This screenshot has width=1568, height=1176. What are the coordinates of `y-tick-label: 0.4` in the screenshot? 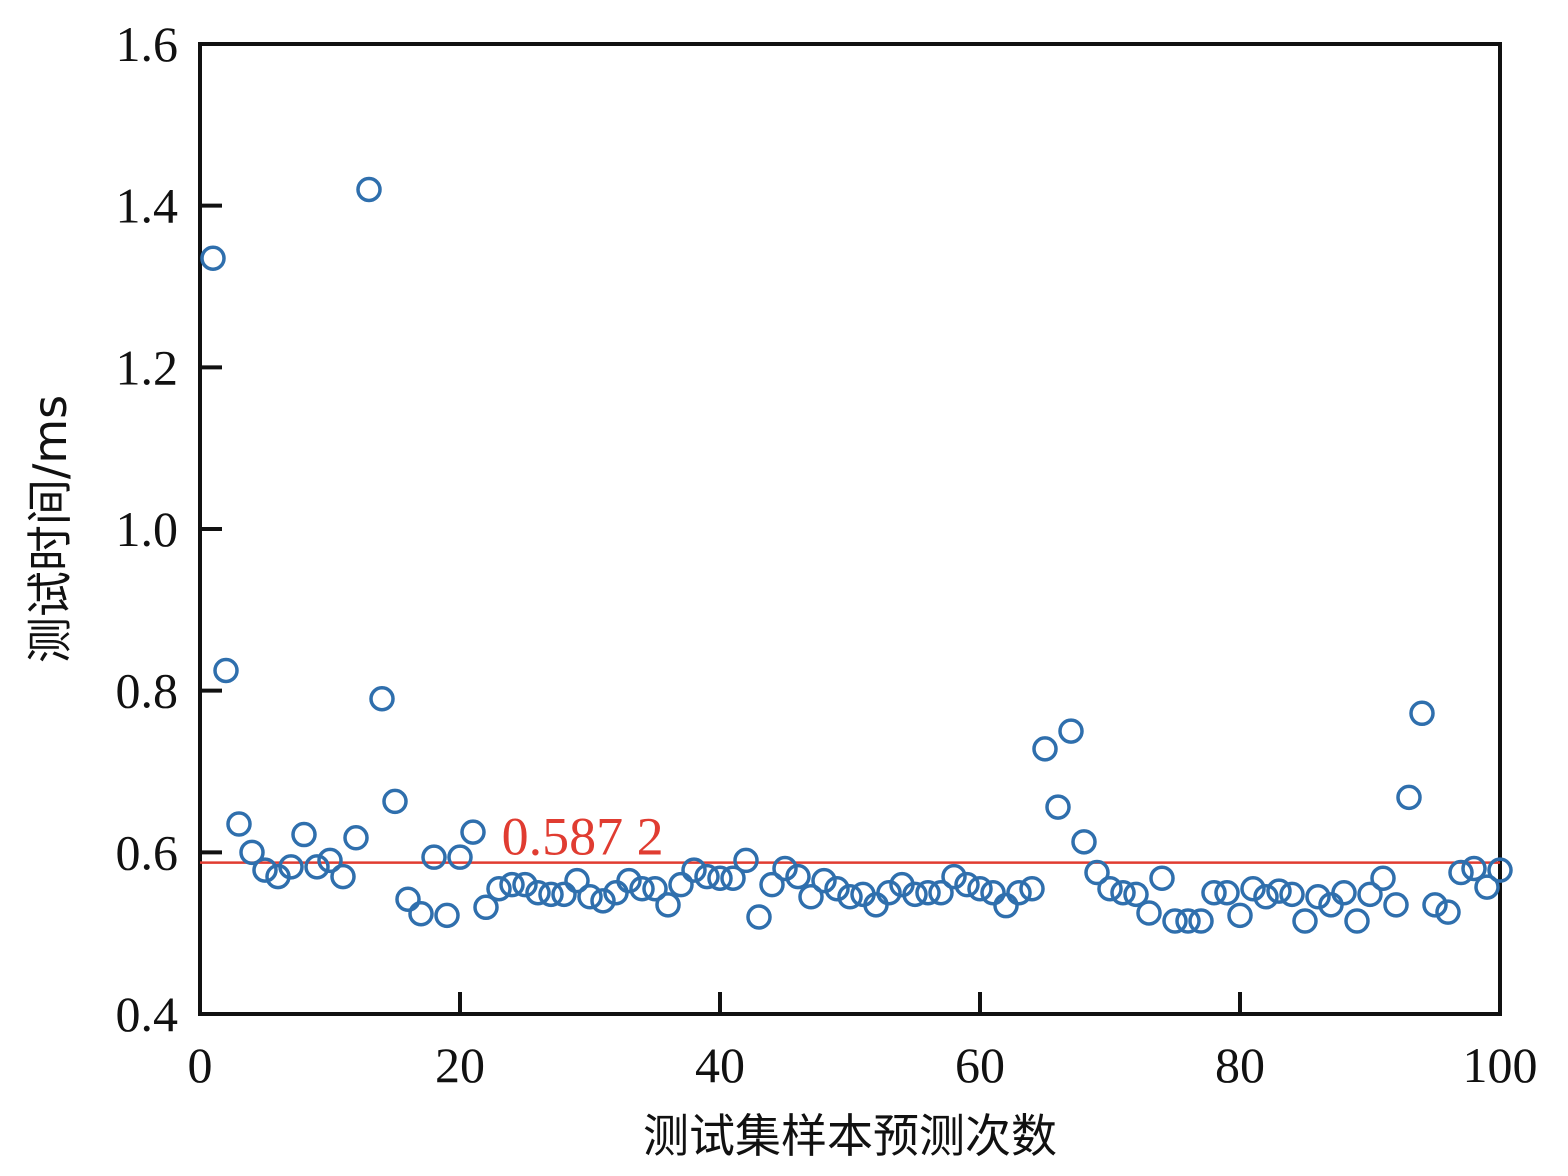 It's located at (147, 1014).